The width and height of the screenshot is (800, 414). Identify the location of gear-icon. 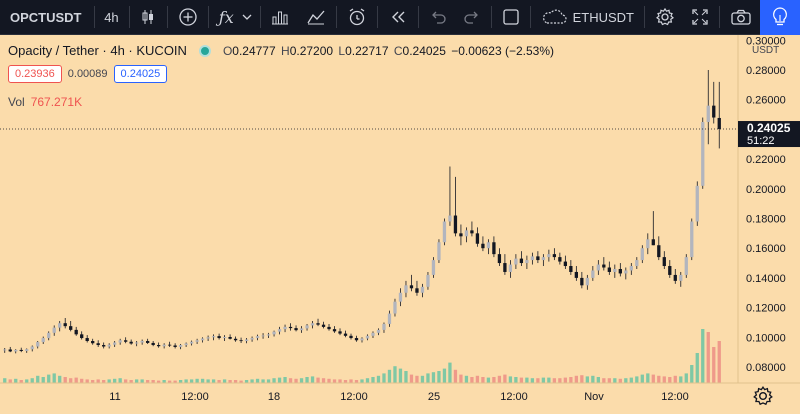
(665, 17).